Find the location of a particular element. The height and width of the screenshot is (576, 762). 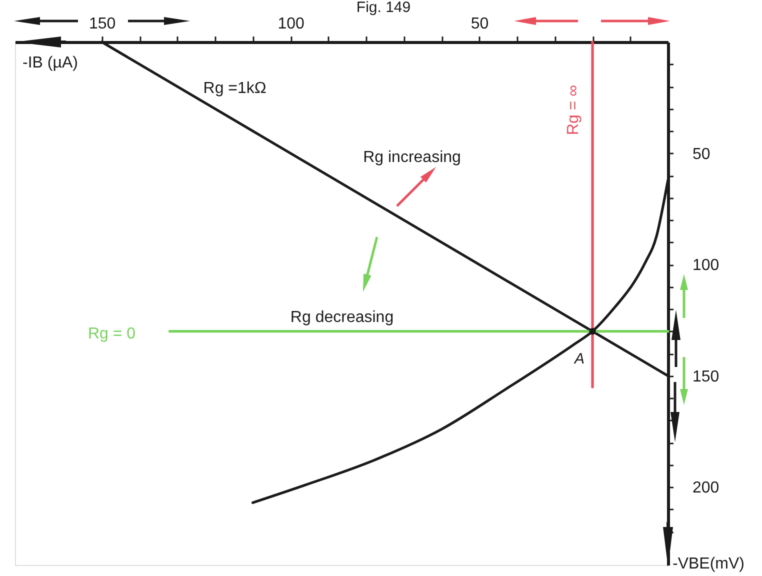

chart-title: Fig. 149 is located at coordinates (383, 8).